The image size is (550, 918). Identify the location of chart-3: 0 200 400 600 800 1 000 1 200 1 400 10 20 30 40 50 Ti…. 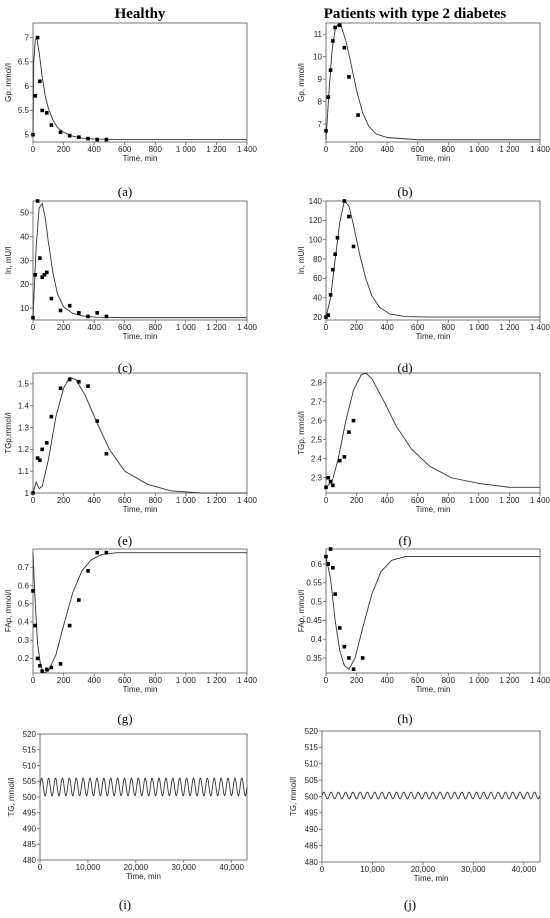
(131, 287).